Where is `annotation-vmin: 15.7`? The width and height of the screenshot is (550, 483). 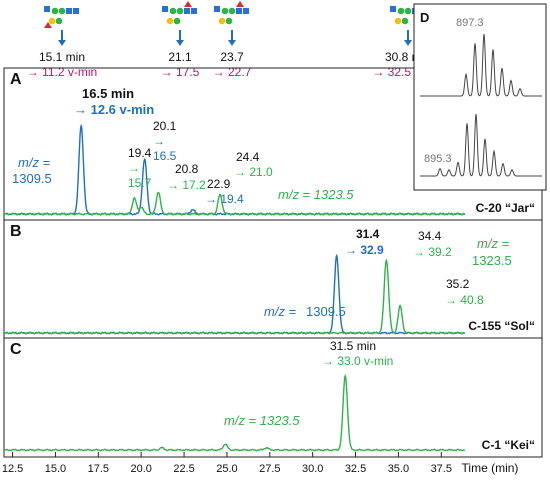
annotation-vmin: 15.7 is located at coordinates (140, 183).